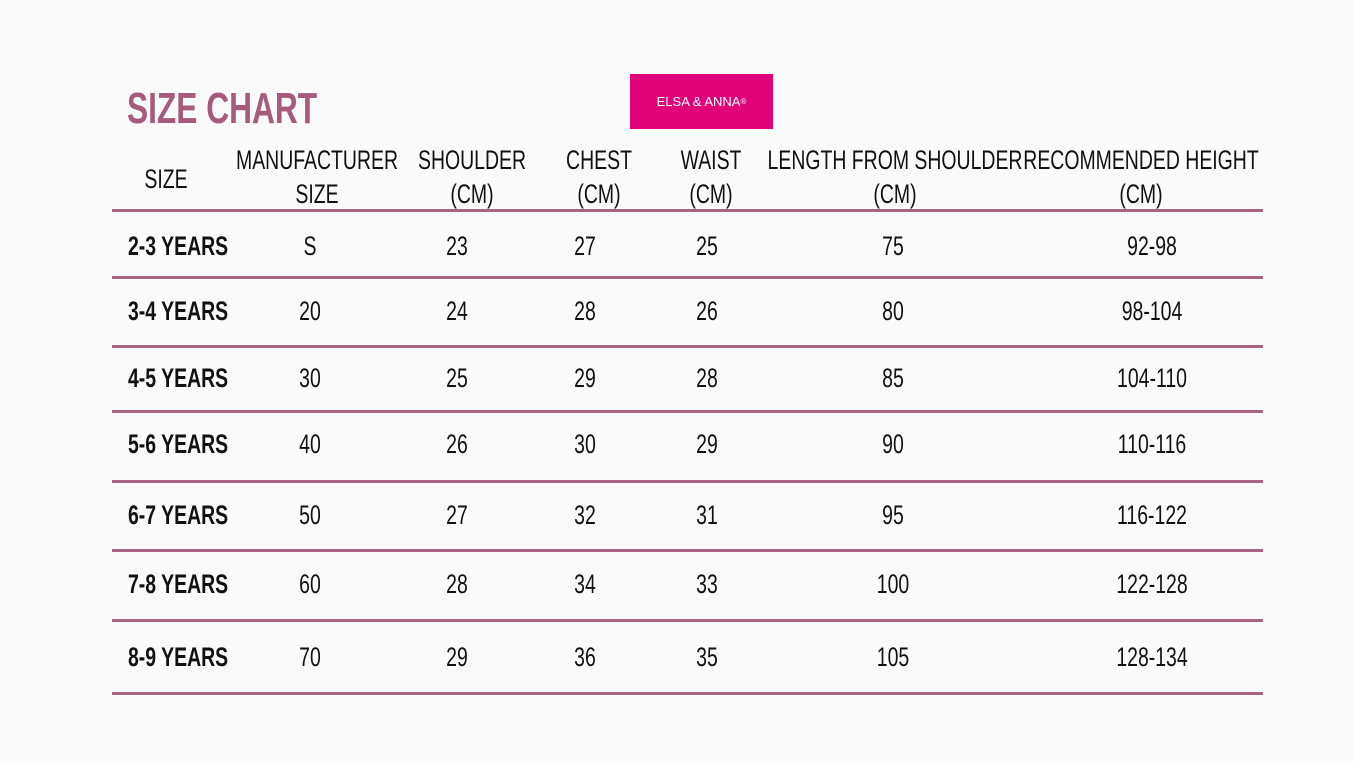  I want to click on column-header: CHEST (CM), so click(599, 177).